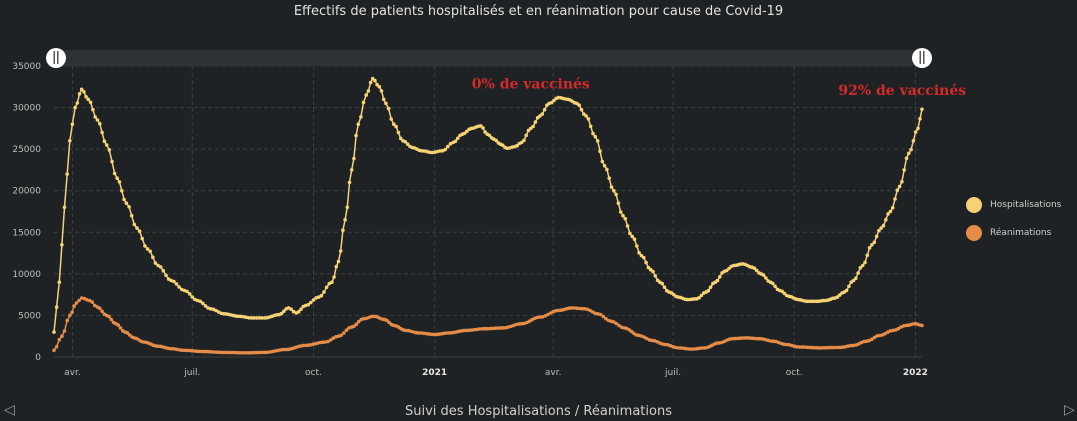 Image resolution: width=1077 pixels, height=421 pixels. I want to click on range-navigator, so click(489, 58).